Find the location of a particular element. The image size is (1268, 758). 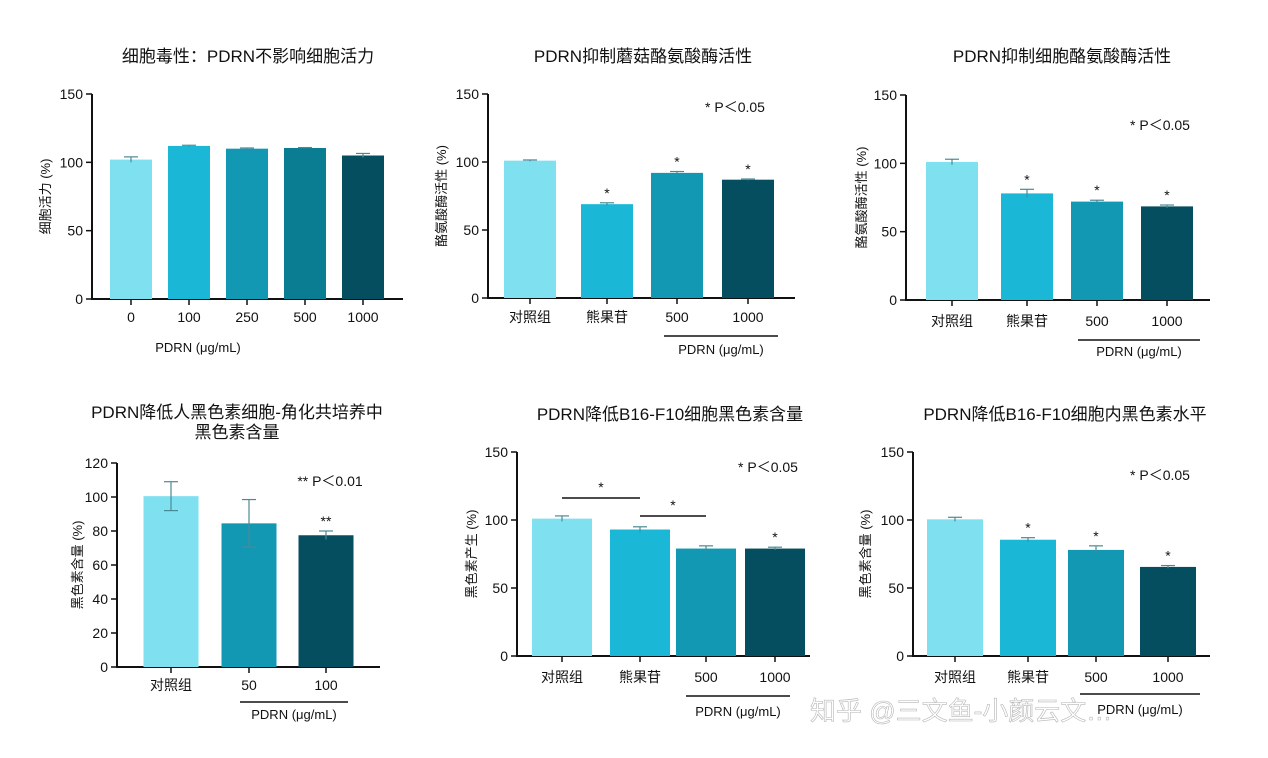

significance-note: ** P＜0.01 is located at coordinates (330, 481).